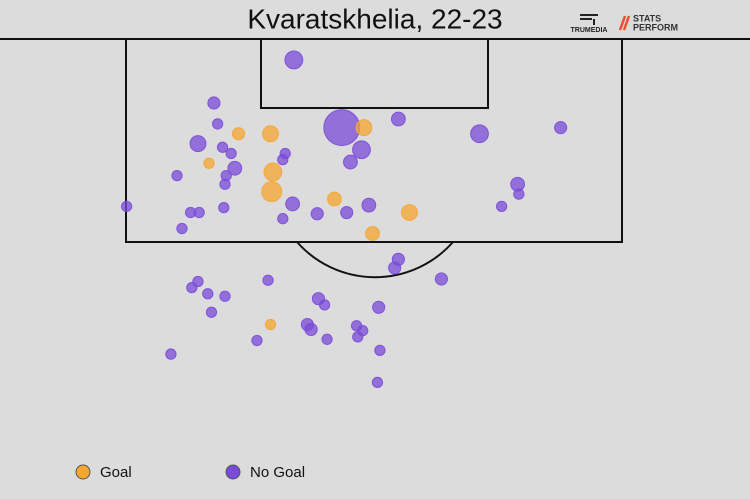 This screenshot has width=750, height=499. I want to click on legend-label: No Goal, so click(277, 472).